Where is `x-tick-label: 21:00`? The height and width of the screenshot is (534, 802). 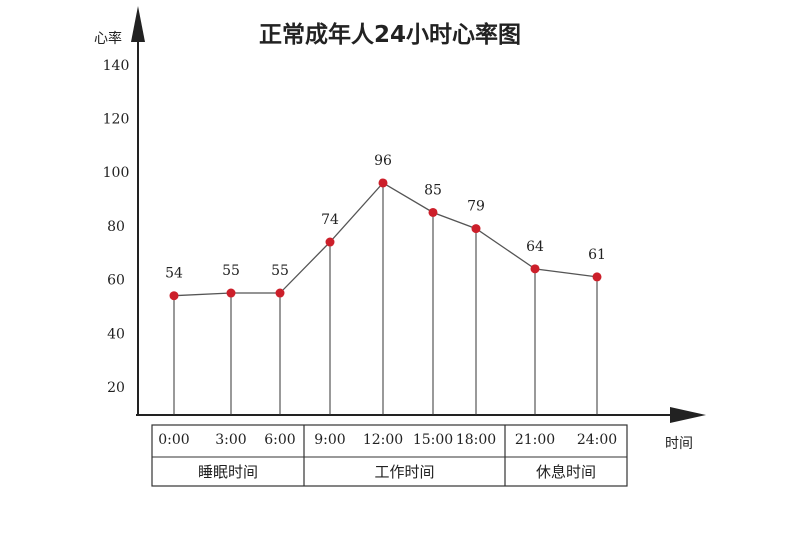 x-tick-label: 21:00 is located at coordinates (535, 440).